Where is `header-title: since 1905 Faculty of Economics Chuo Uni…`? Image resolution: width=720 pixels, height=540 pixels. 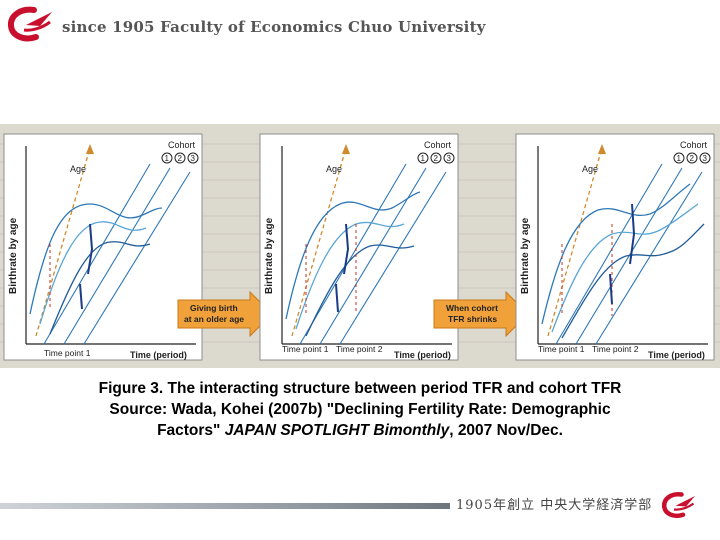
header-title: since 1905 Faculty of Economics Chuo Uni… is located at coordinates (274, 27).